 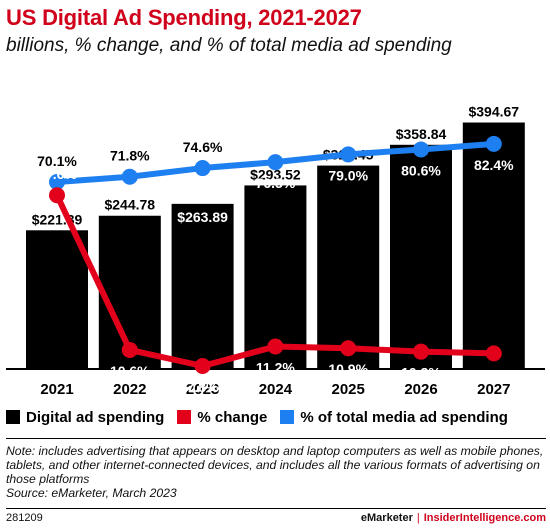 I want to click on legend-label: % of total media ad spending, so click(x=404, y=417).